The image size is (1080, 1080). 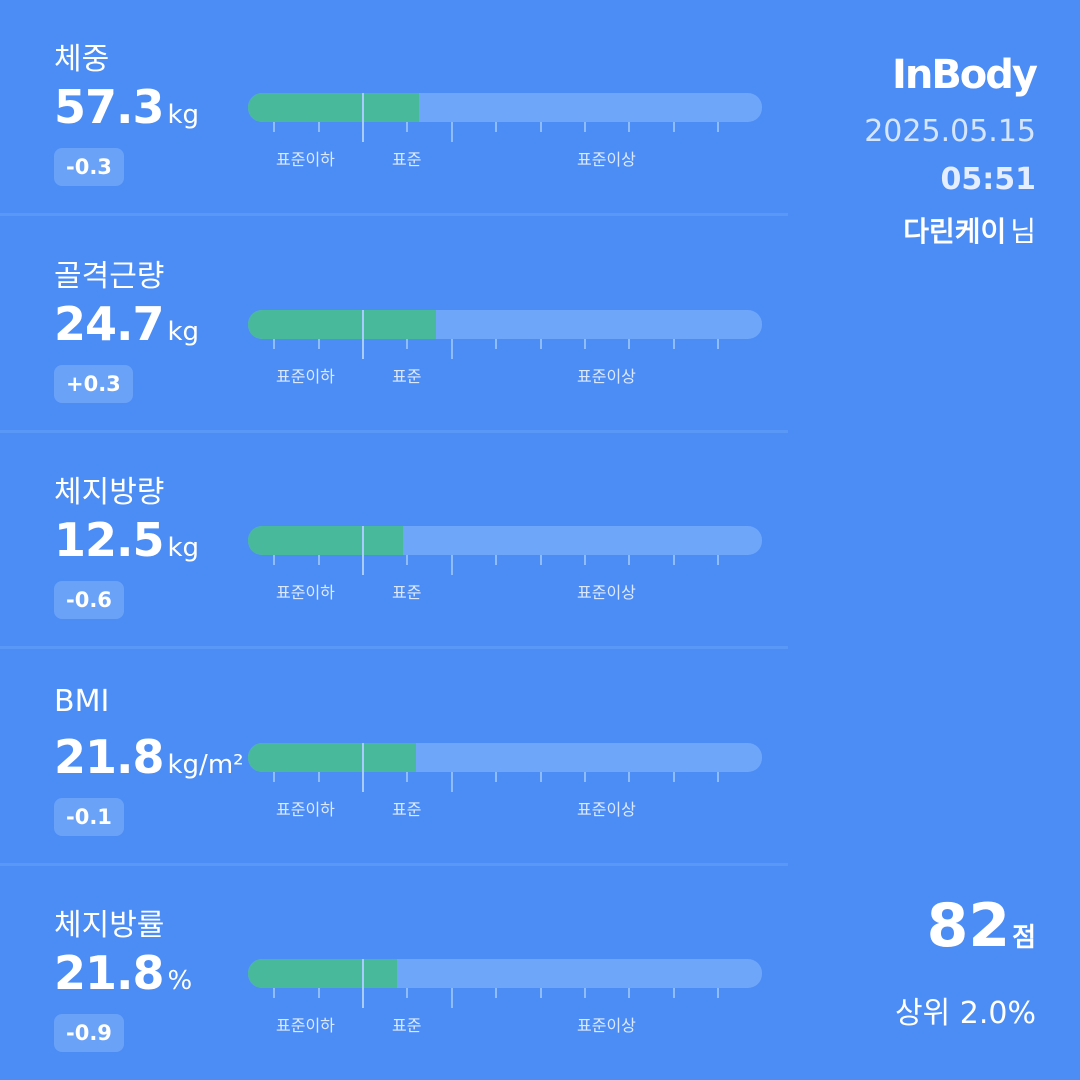 I want to click on score-unit: 점, so click(x=1024, y=938).